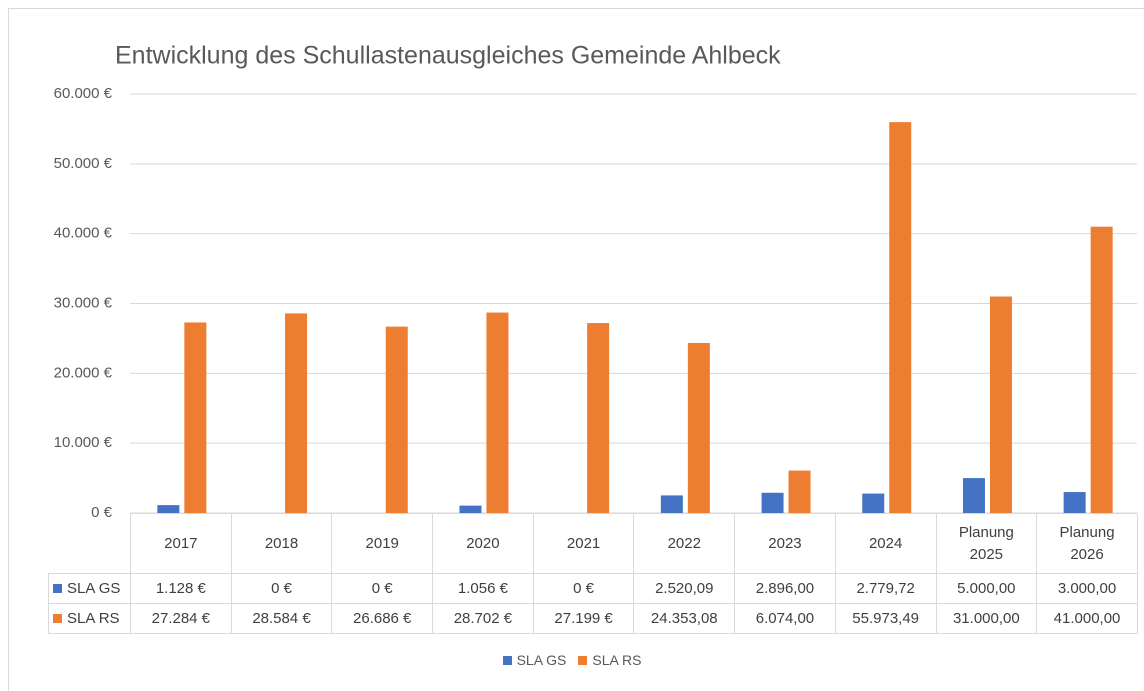 This screenshot has height=691, width=1144. Describe the element at coordinates (1087, 618) in the screenshot. I see `data-label: 41.000,00` at that location.